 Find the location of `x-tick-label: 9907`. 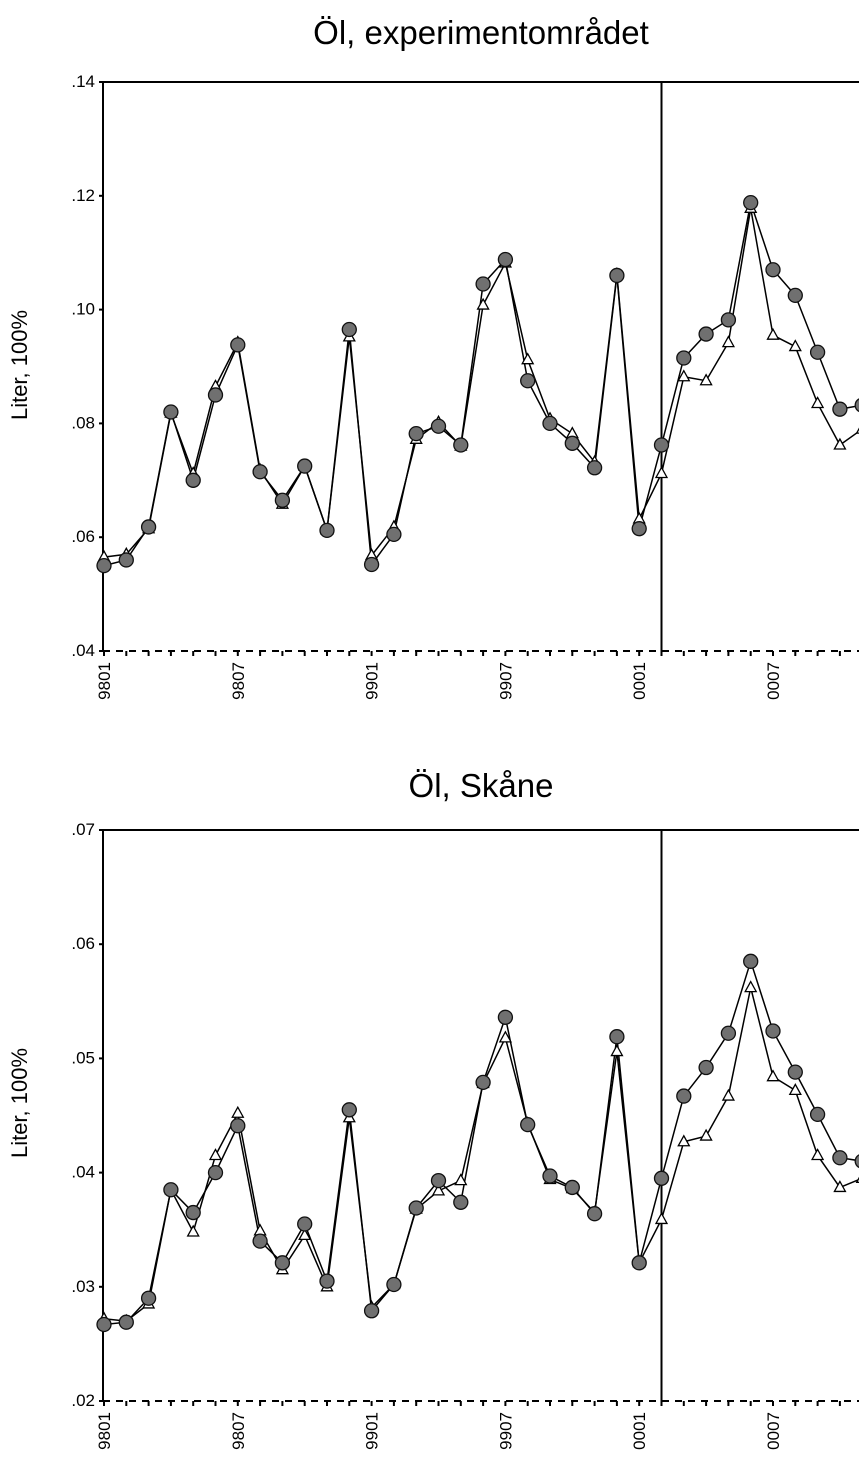

x-tick-label: 9907 is located at coordinates (505, 1431).